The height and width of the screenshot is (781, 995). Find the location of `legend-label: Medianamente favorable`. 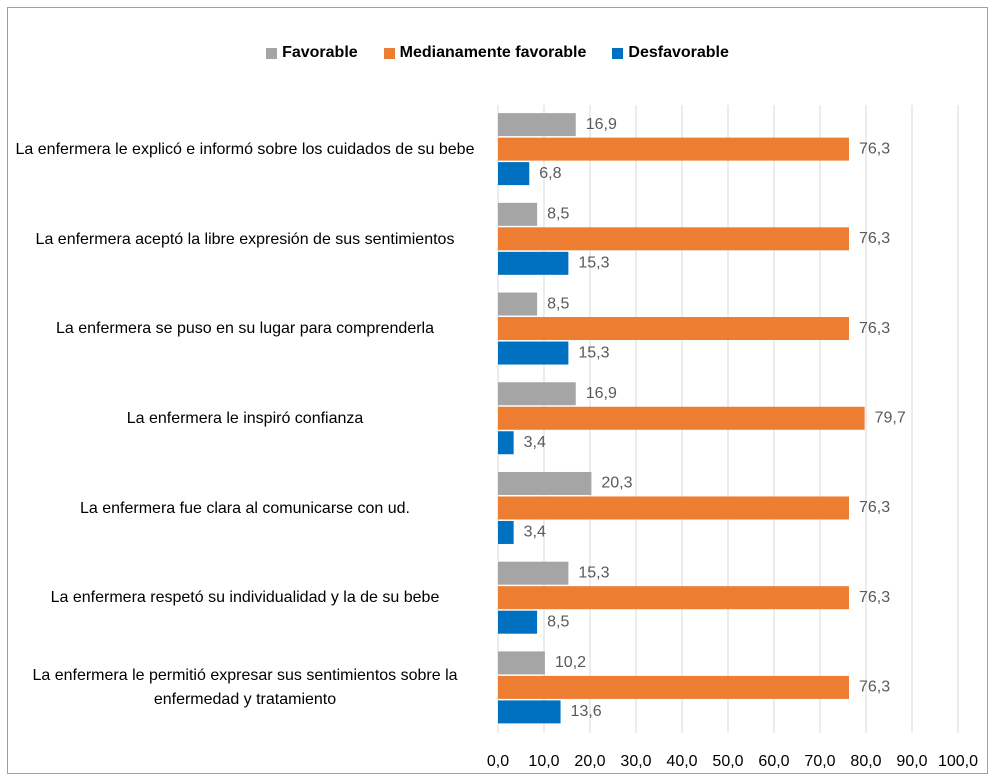

legend-label: Medianamente favorable is located at coordinates (493, 52).